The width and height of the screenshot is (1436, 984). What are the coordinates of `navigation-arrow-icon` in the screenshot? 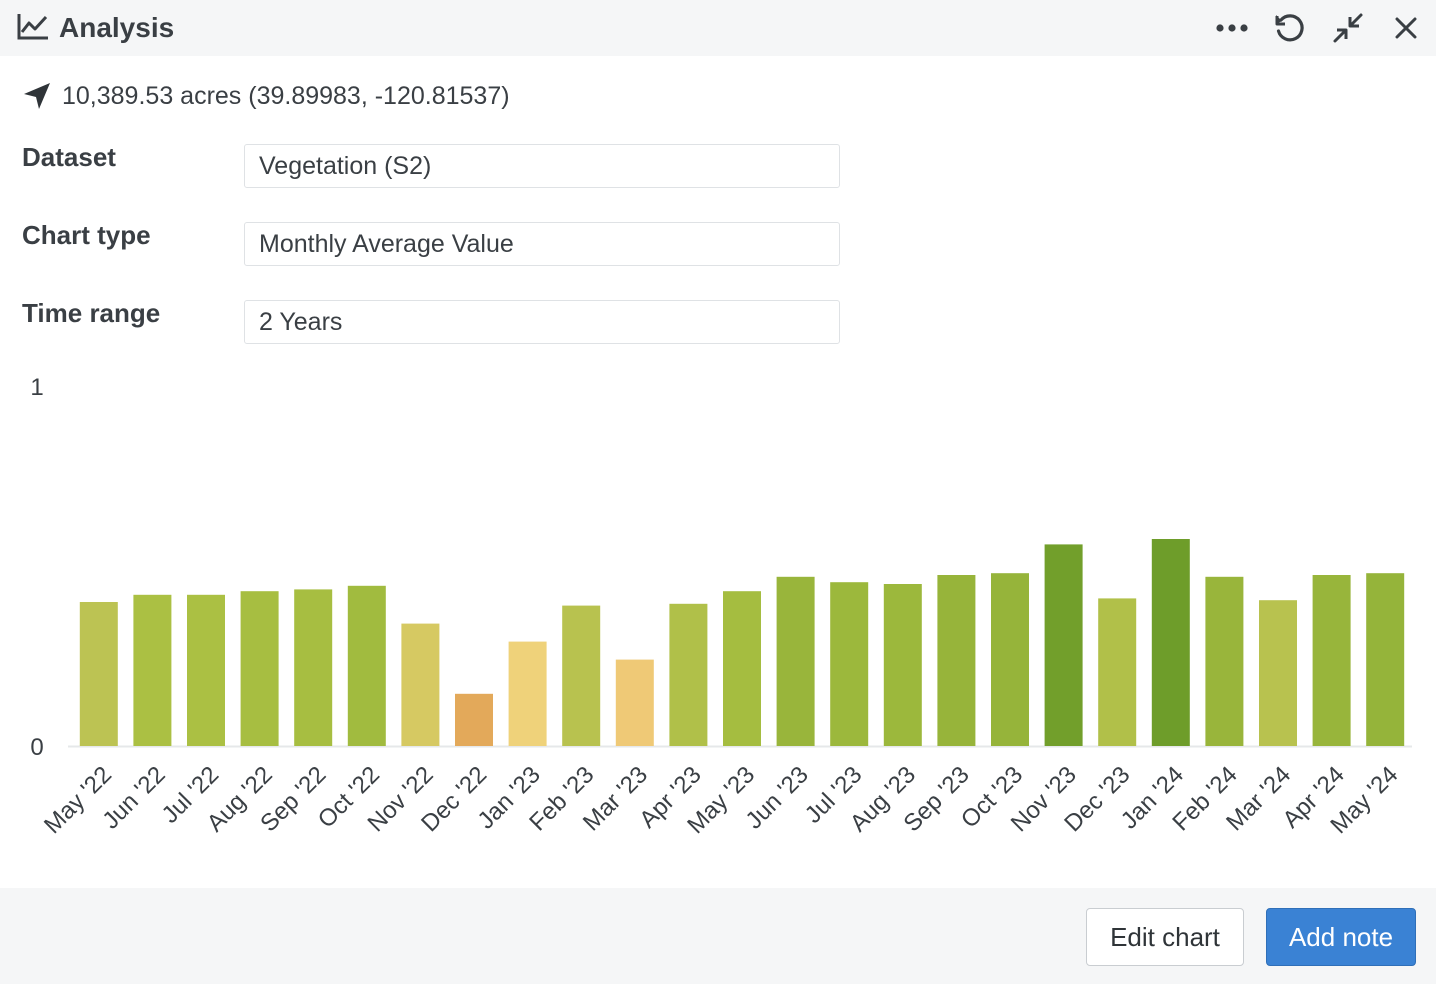 It's located at (37, 96).